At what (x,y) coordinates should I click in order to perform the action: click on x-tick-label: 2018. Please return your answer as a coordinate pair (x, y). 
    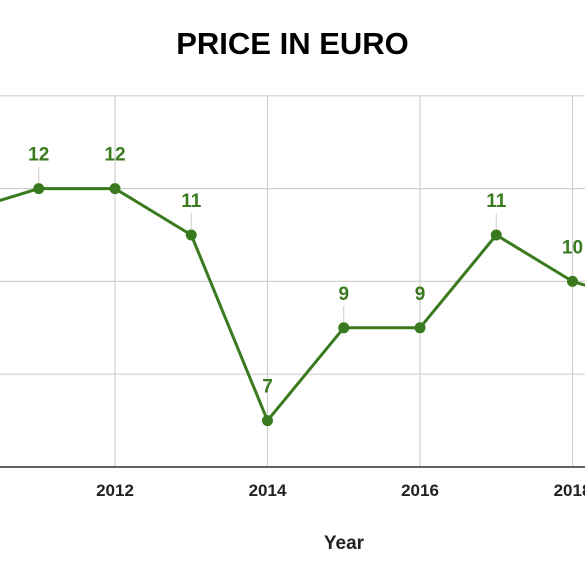
    Looking at the image, I should click on (569, 490).